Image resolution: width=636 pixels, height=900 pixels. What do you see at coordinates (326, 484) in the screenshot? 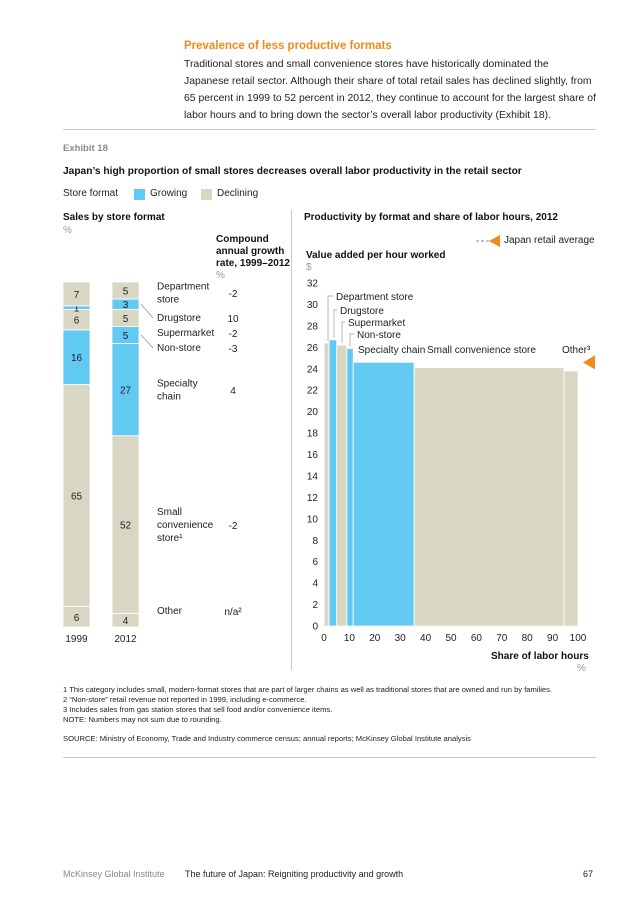
I see `productivity-bar-department-store` at bounding box center [326, 484].